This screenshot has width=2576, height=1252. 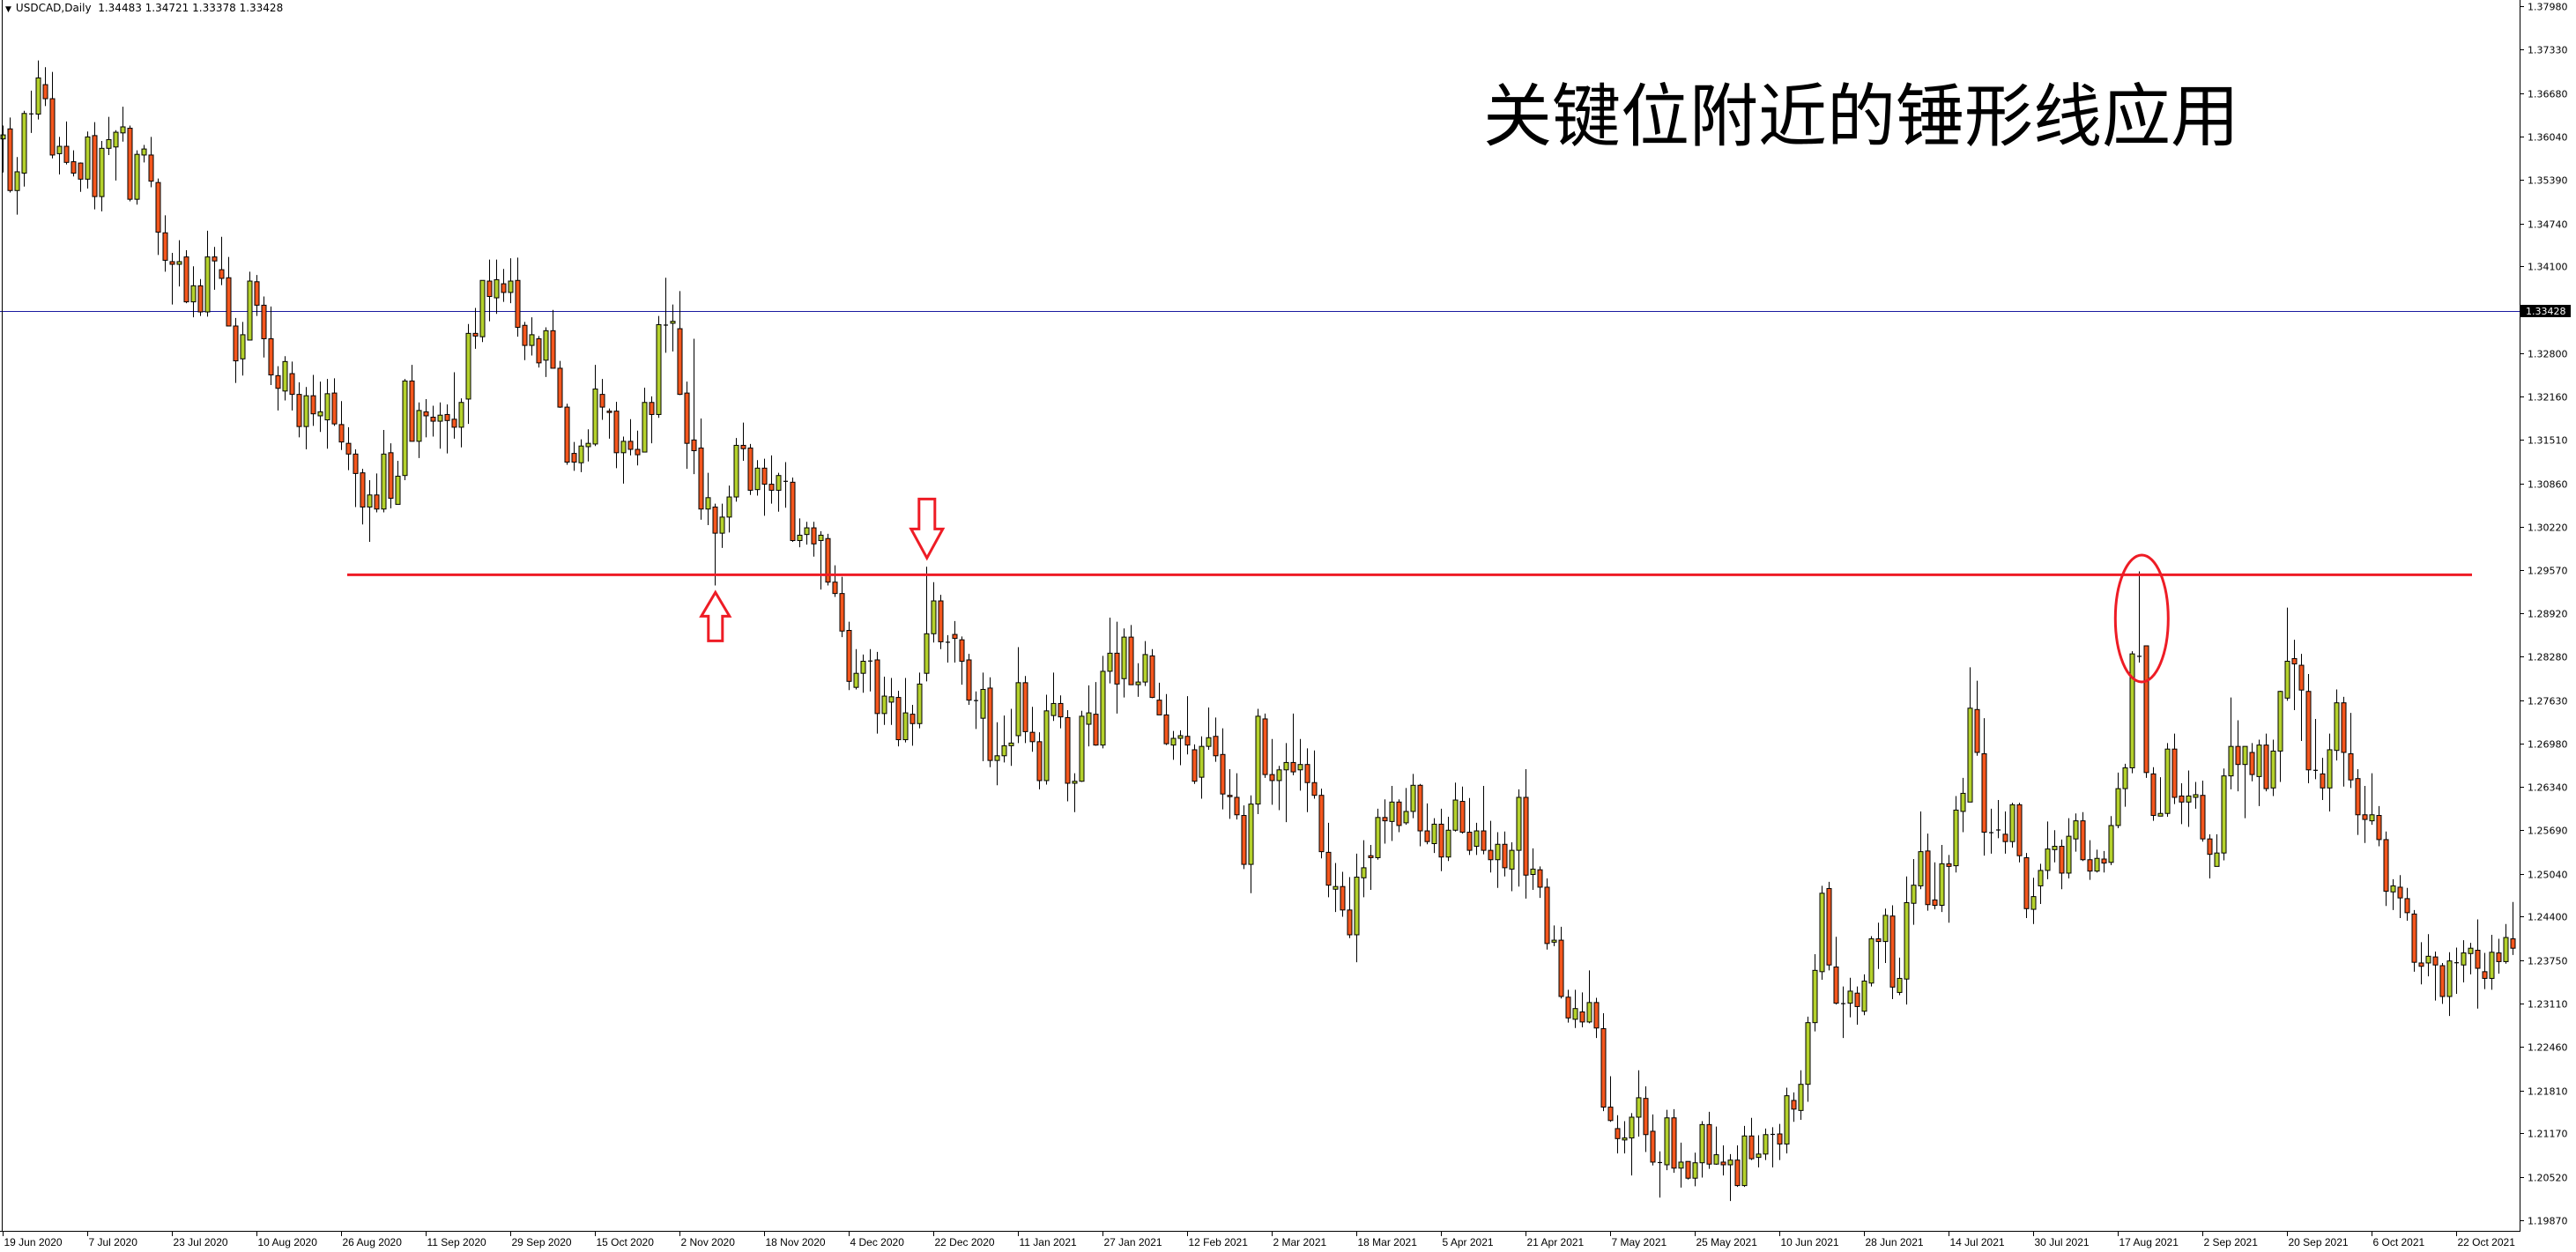 I want to click on triangle-down-icon: ▼, so click(x=8, y=9).